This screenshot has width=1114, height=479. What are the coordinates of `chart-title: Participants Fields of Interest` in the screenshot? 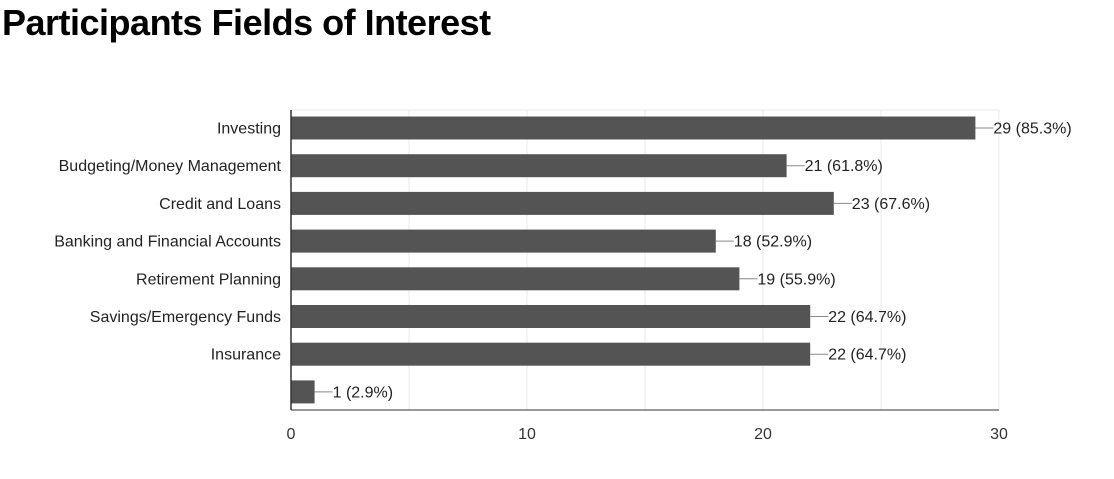 It's located at (246, 22).